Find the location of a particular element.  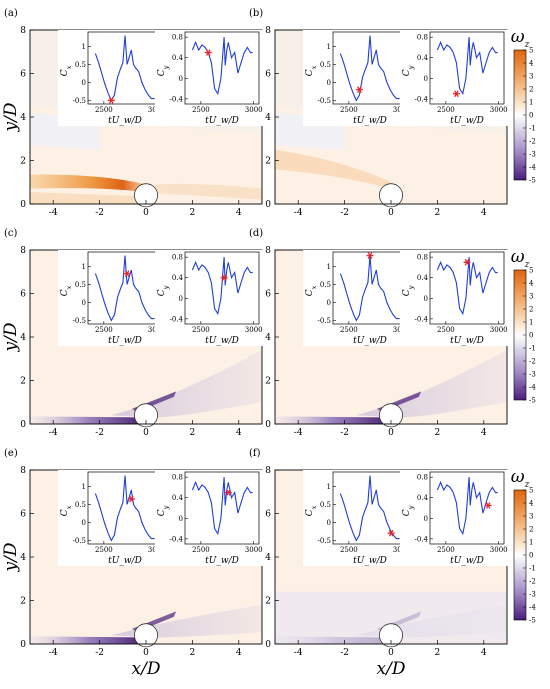

colorbar-tick-label: 2 is located at coordinates (531, 90).